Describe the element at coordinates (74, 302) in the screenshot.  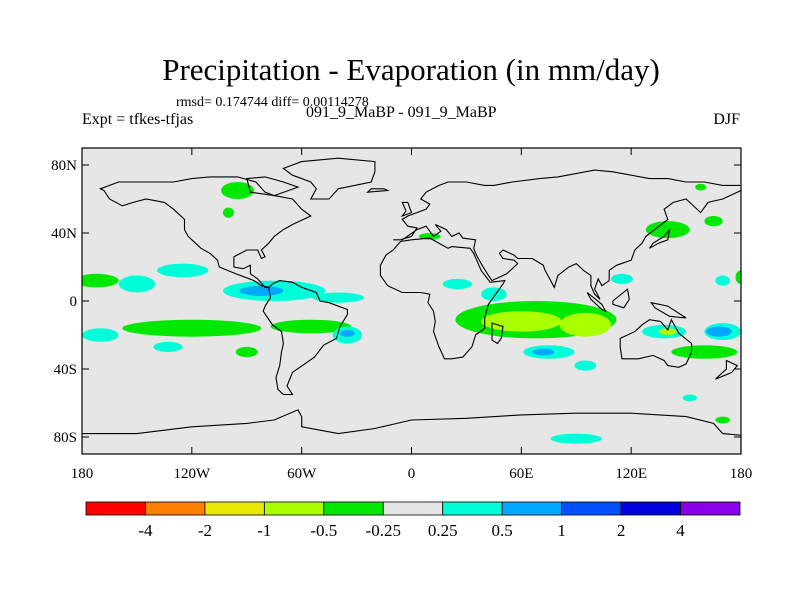
I see `y-tick-label: 0` at that location.